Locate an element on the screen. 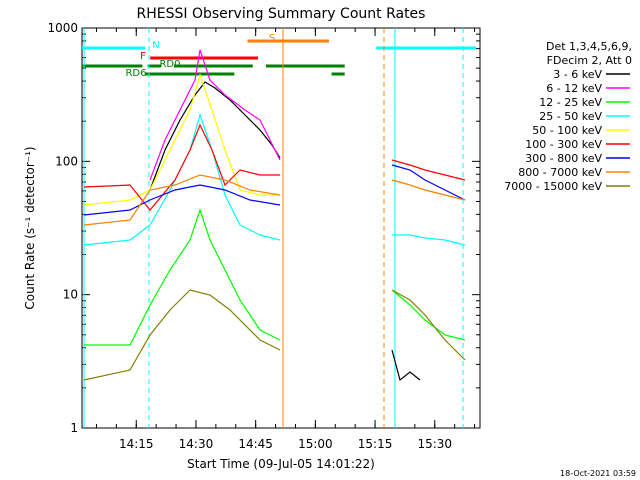  legend-entry: 3 - 6 keV is located at coordinates (577, 74).